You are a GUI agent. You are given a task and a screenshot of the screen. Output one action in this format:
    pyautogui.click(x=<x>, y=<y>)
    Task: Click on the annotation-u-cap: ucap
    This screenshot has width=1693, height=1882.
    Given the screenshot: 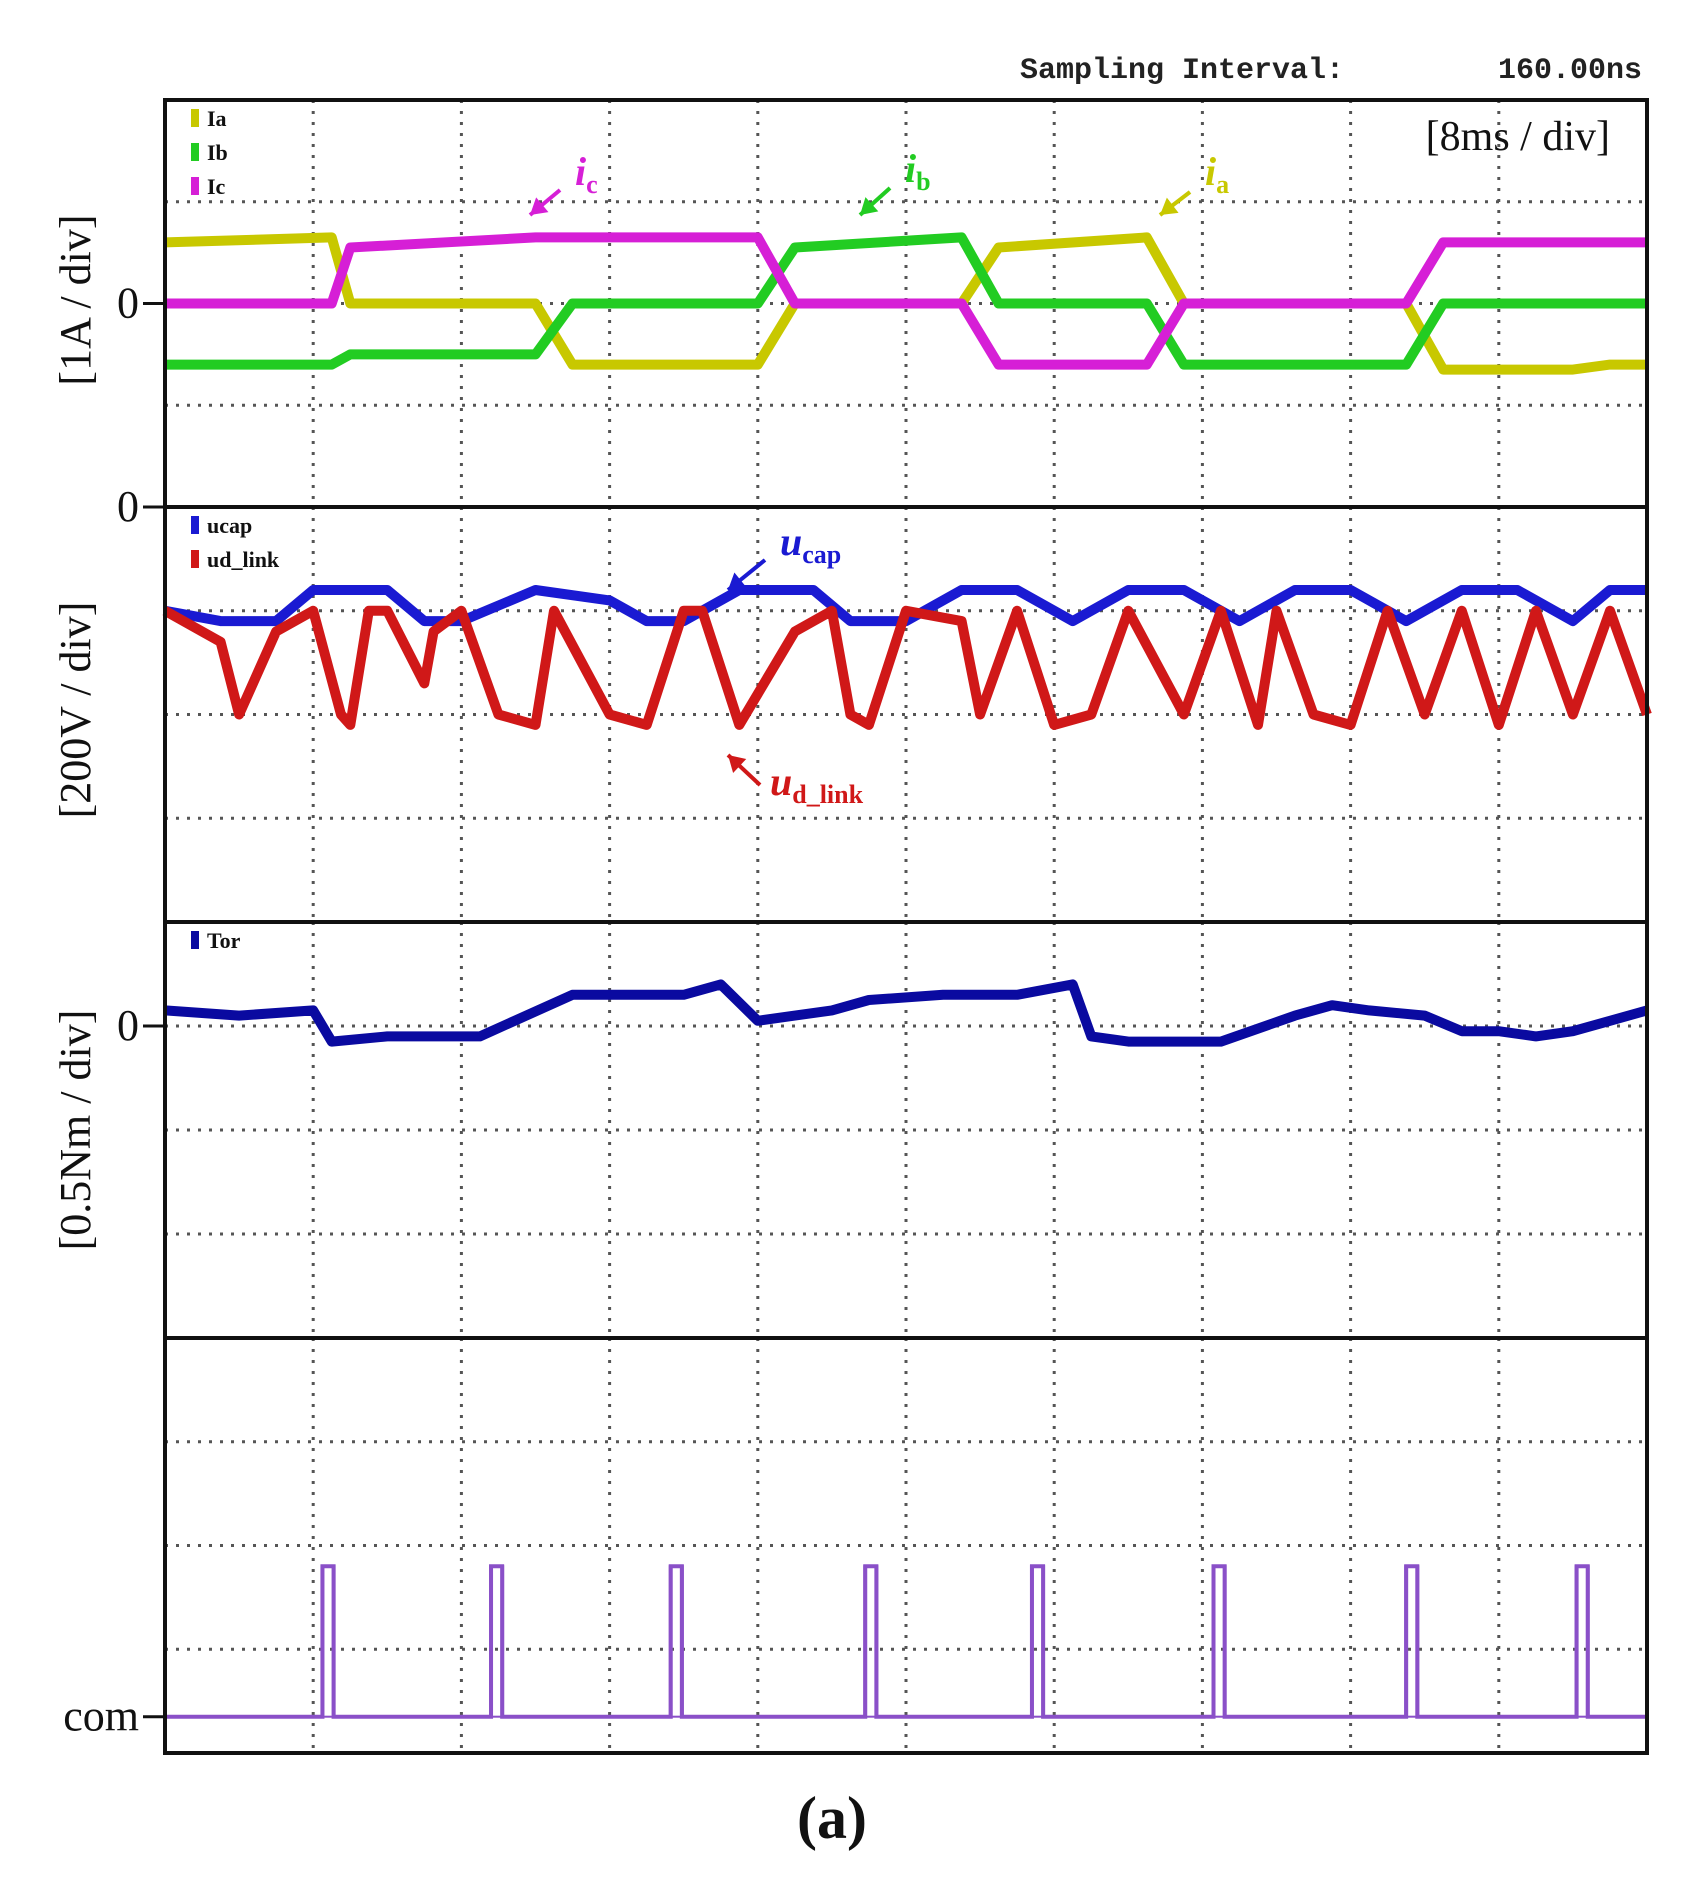 What is the action you would take?
    pyautogui.click(x=810, y=544)
    